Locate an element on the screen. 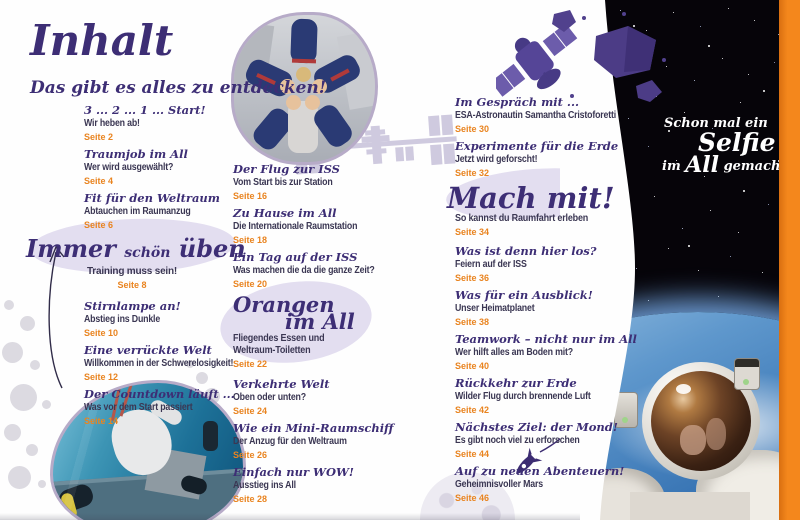 This screenshot has width=800, height=520. feature-heading: Orangen im All is located at coordinates (325, 313).